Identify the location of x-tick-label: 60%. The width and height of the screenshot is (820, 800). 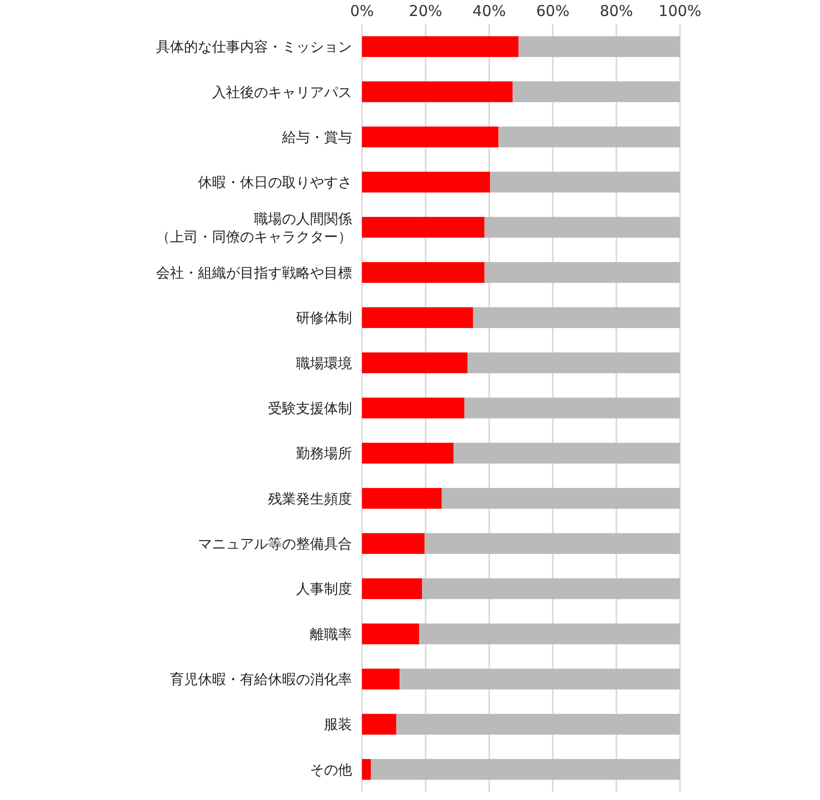
(553, 11).